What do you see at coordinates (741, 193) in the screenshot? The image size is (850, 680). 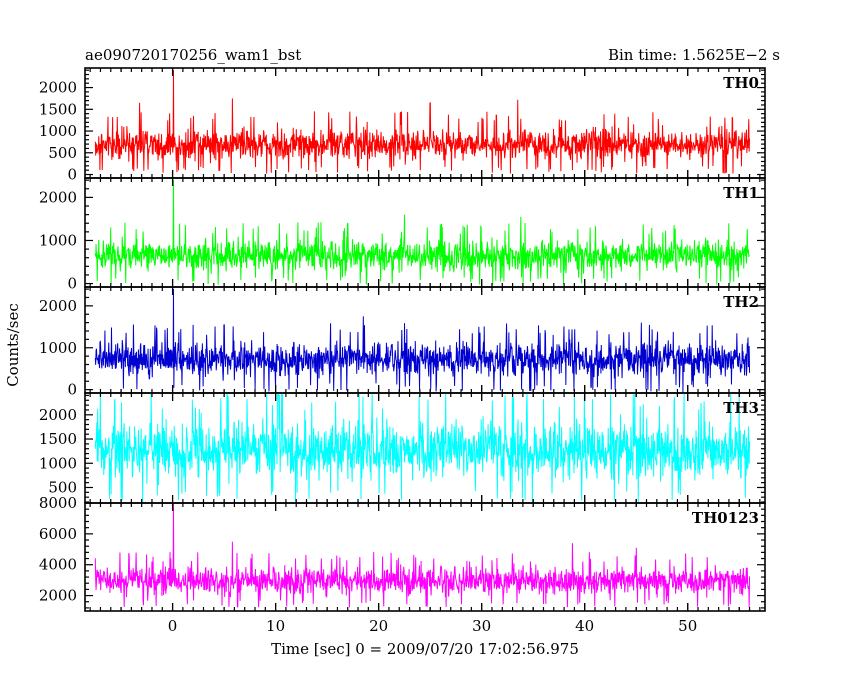 I see `panel-label-th1: TH1` at bounding box center [741, 193].